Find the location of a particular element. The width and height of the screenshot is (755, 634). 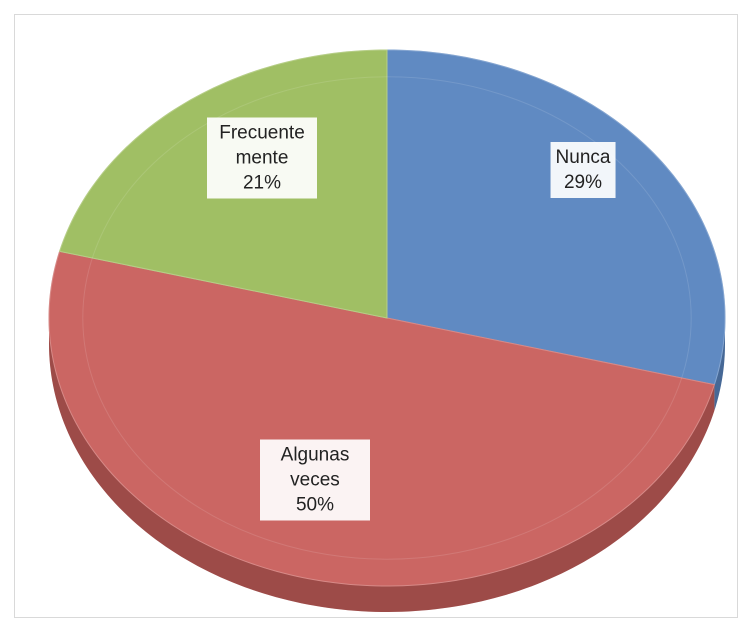

data-label: Nunca 29% is located at coordinates (583, 170).